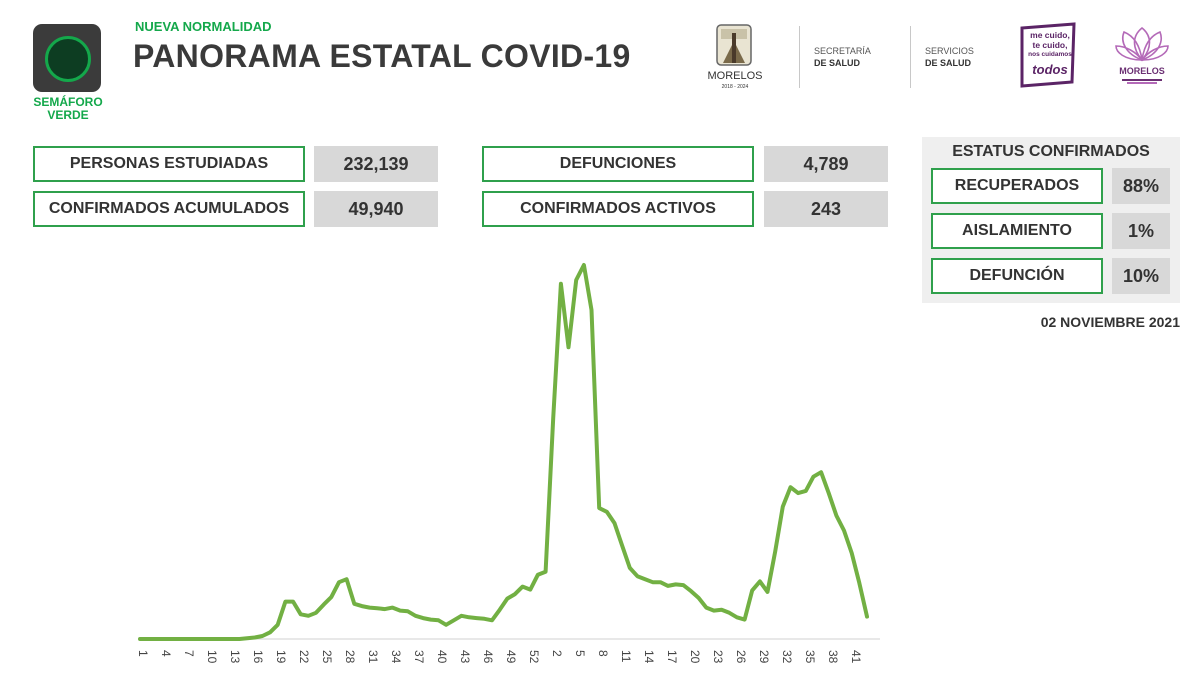 The width and height of the screenshot is (1200, 674). Describe the element at coordinates (442, 657) in the screenshot. I see `x-tick-label: 40` at that location.